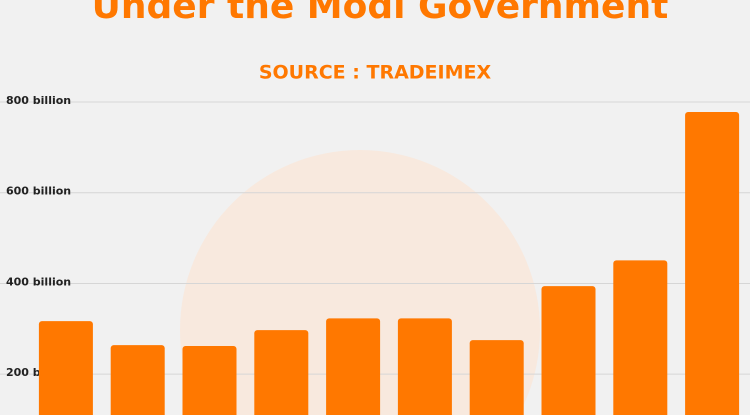  What do you see at coordinates (38, 100) in the screenshot?
I see `y-tick-label: 800 billion` at bounding box center [38, 100].